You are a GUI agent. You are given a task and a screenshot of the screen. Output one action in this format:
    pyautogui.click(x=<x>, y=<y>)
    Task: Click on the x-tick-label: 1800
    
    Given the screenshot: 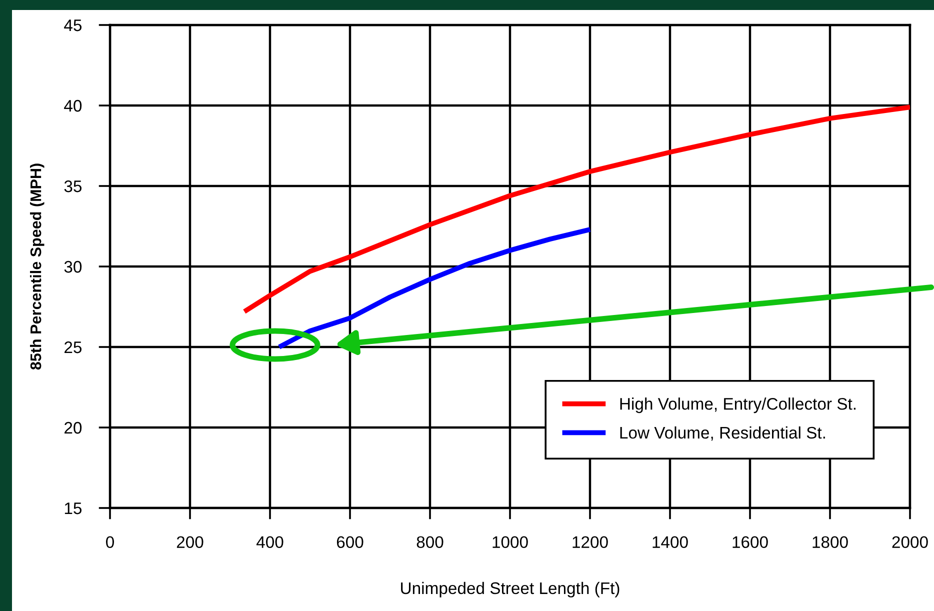 What is the action you would take?
    pyautogui.click(x=830, y=542)
    